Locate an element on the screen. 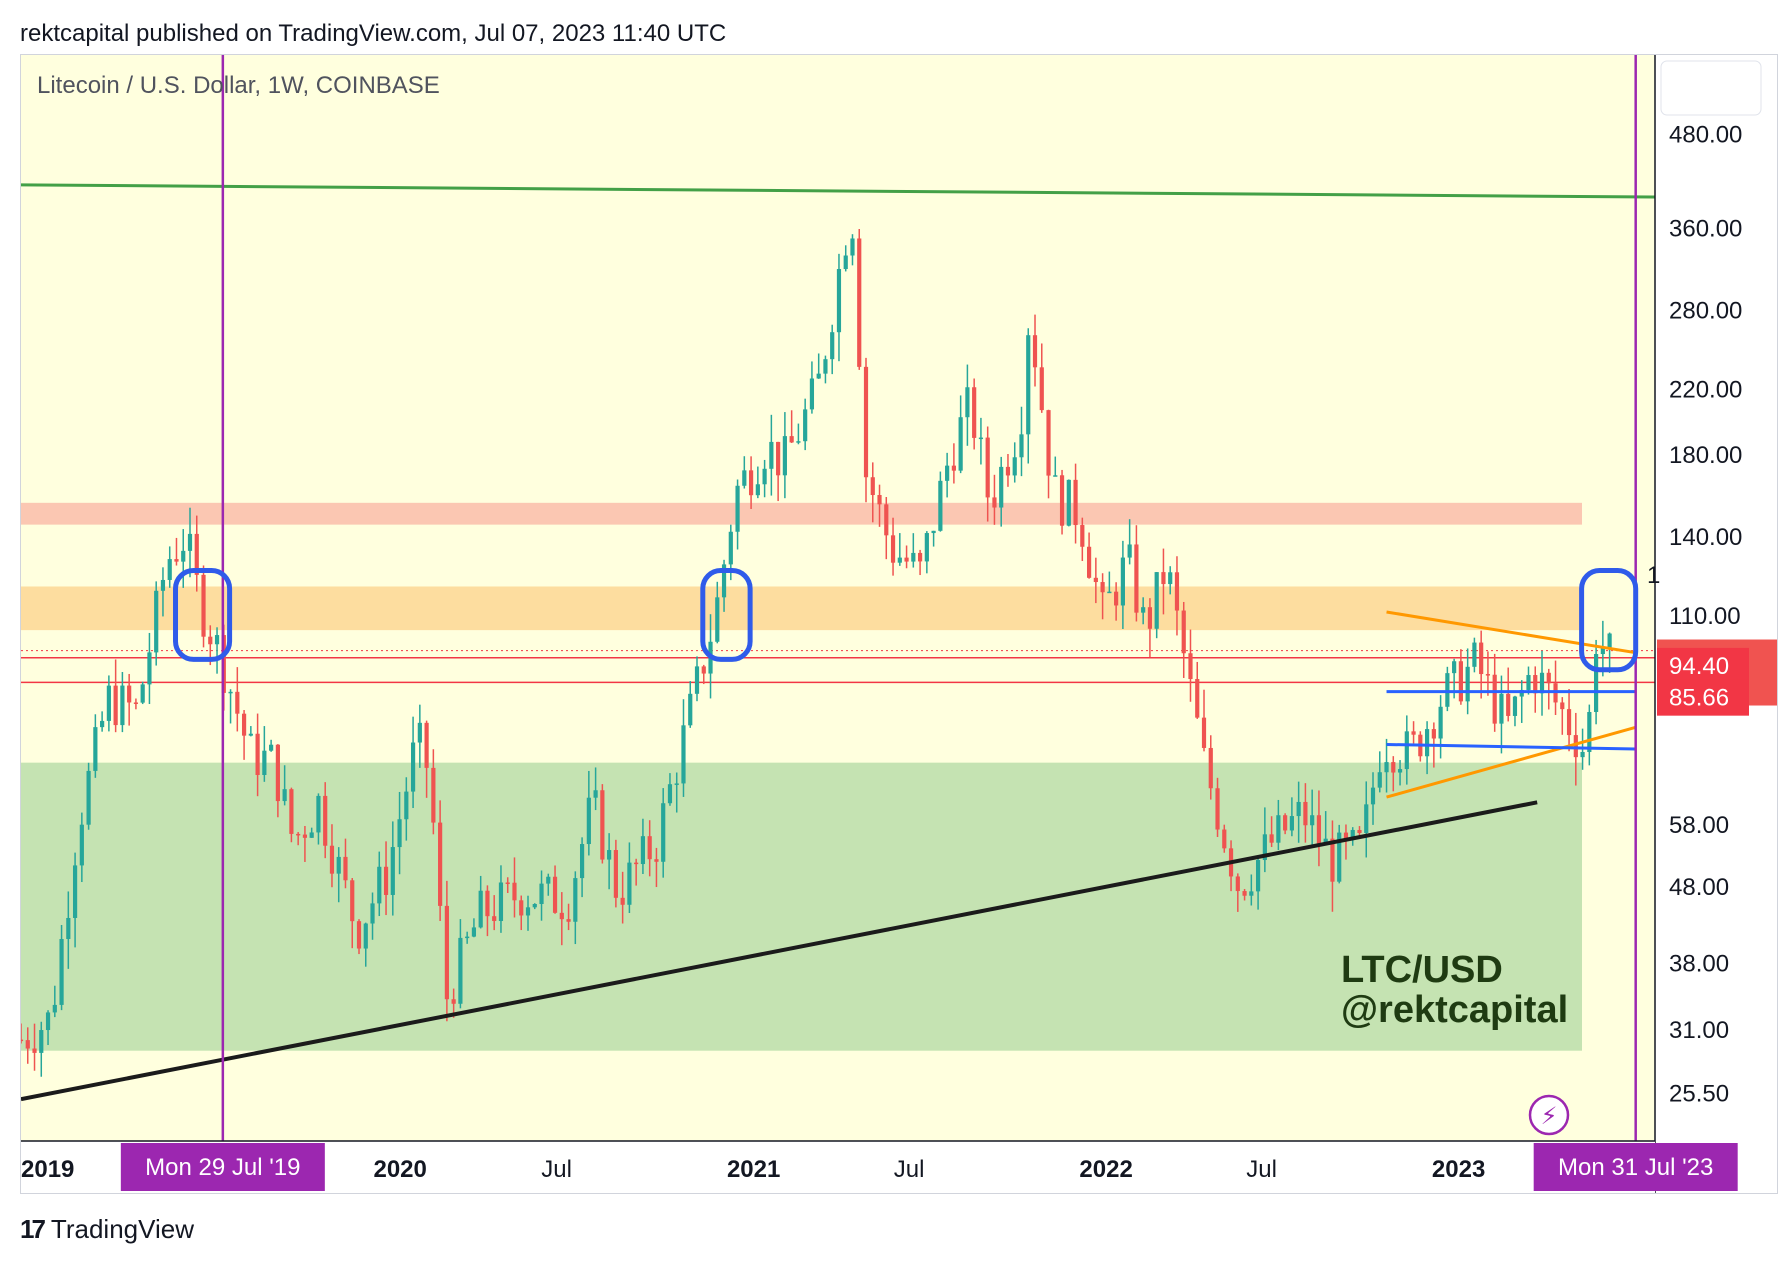 Image resolution: width=1792 pixels, height=1264 pixels. price-level-value: 94.40 is located at coordinates (1699, 666).